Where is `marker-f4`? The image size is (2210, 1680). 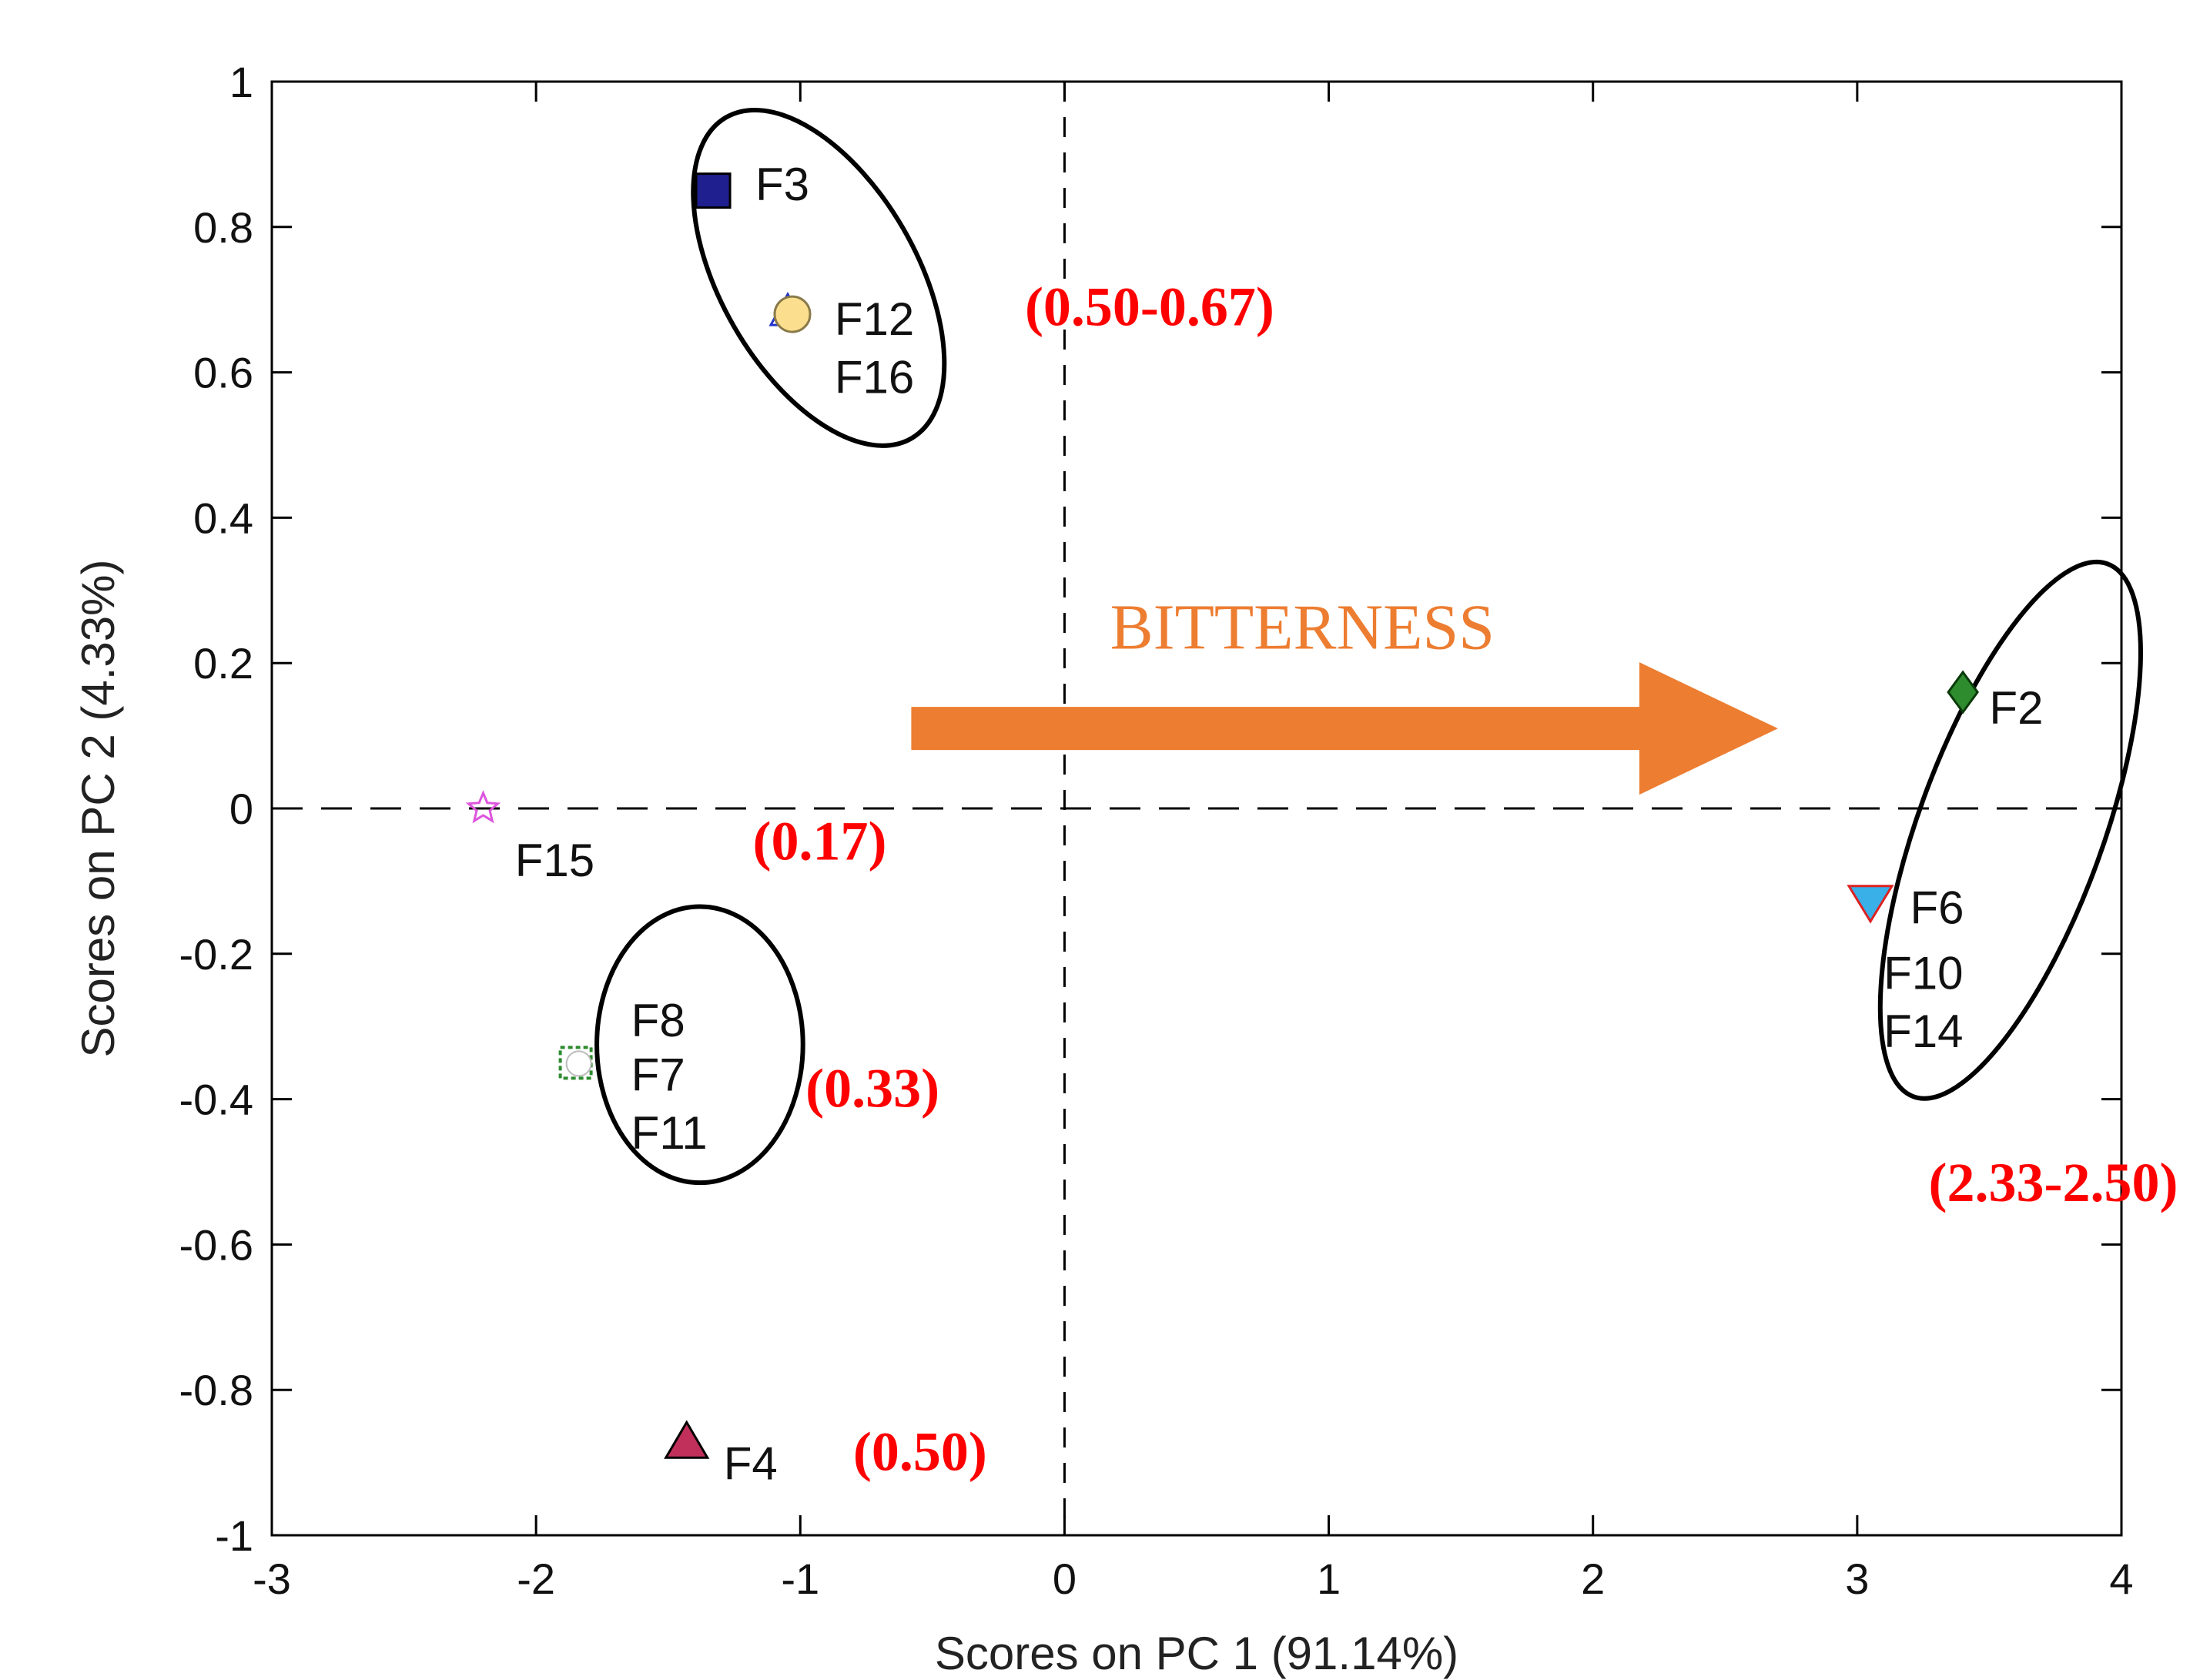 marker-f4 is located at coordinates (687, 1439).